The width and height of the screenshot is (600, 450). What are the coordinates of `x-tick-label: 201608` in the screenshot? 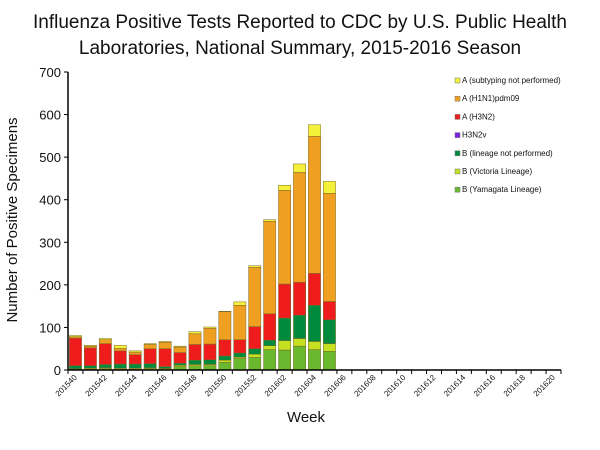 It's located at (365, 386).